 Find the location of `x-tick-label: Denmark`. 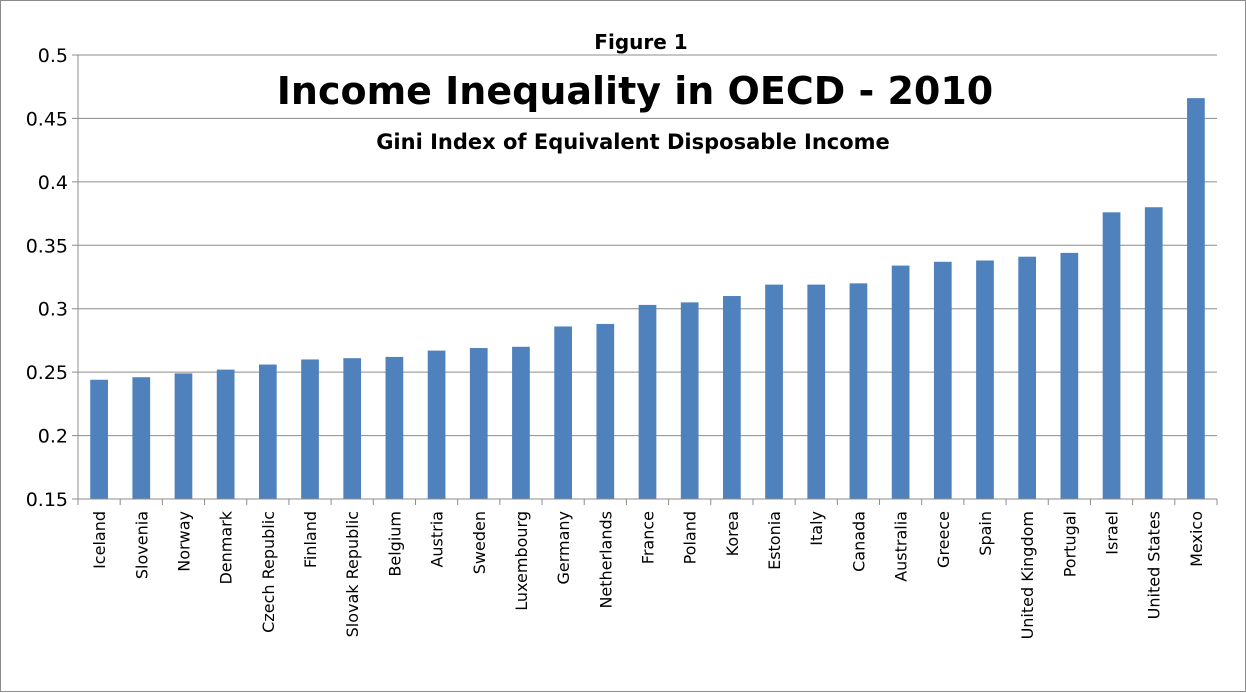

x-tick-label: Denmark is located at coordinates (226, 547).